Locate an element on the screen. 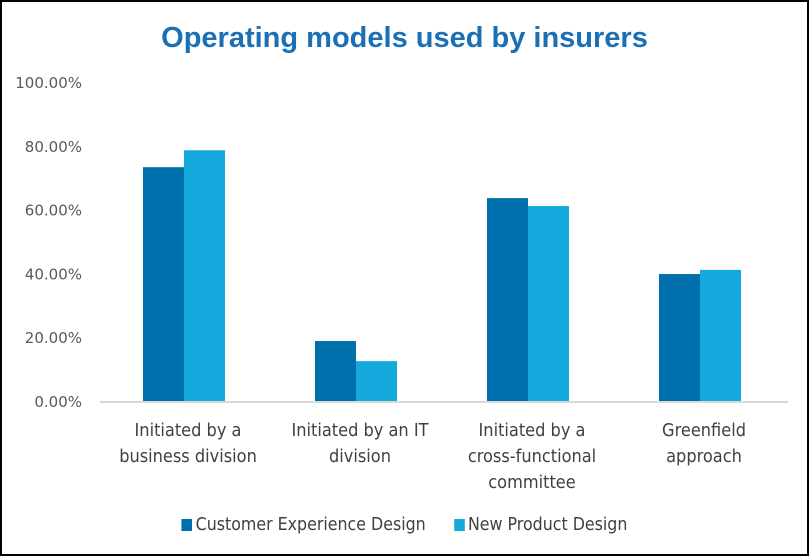  y-tick-label: 80.00% is located at coordinates (53, 147).